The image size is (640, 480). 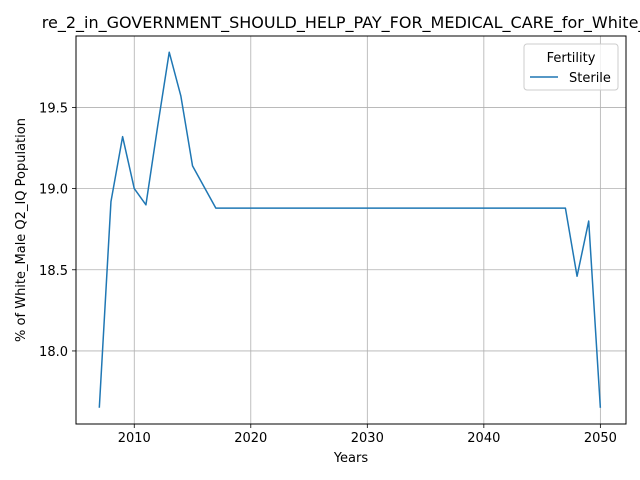 What do you see at coordinates (571, 58) in the screenshot?
I see `legend-title: Fertility` at bounding box center [571, 58].